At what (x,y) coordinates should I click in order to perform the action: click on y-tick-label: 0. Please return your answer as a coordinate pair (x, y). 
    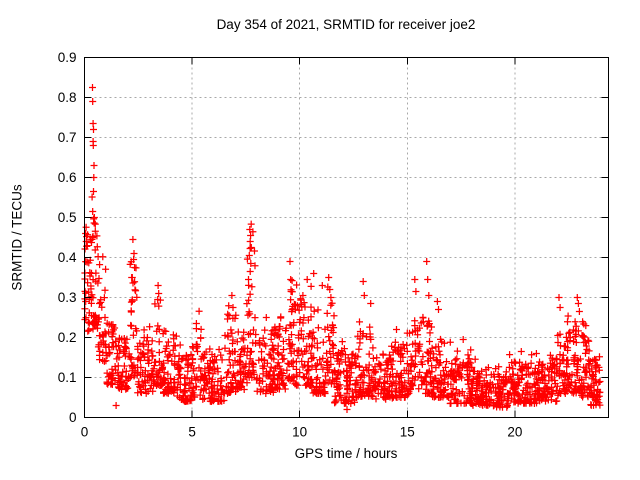
    Looking at the image, I should click on (73, 417).